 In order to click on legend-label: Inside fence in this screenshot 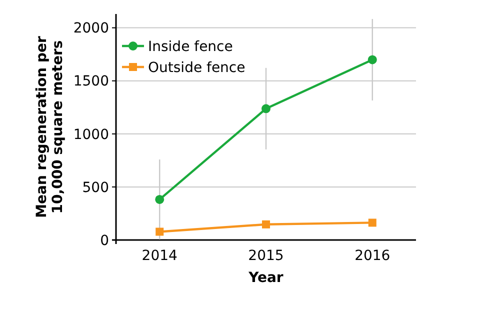, I will do `click(190, 46)`.